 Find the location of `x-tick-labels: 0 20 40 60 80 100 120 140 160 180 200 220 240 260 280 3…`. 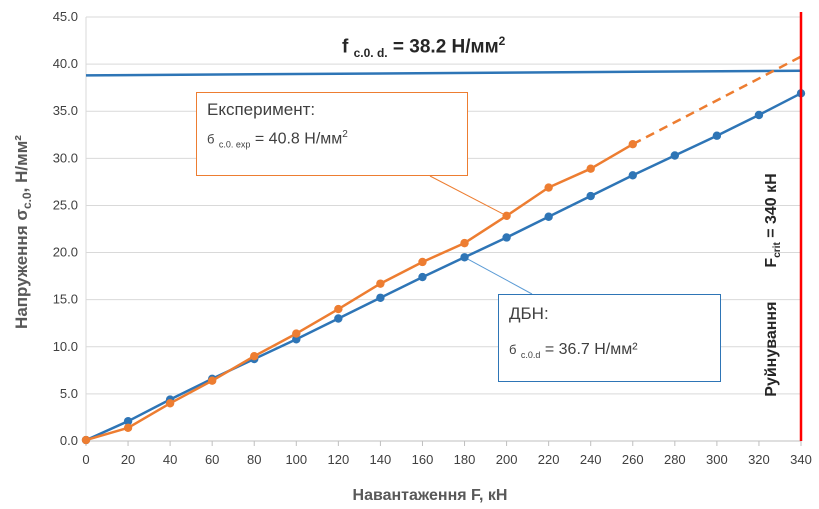

x-tick-labels: 0 20 40 60 80 100 120 140 160 180 200 220 240 260 280 3… is located at coordinates (446, 459).